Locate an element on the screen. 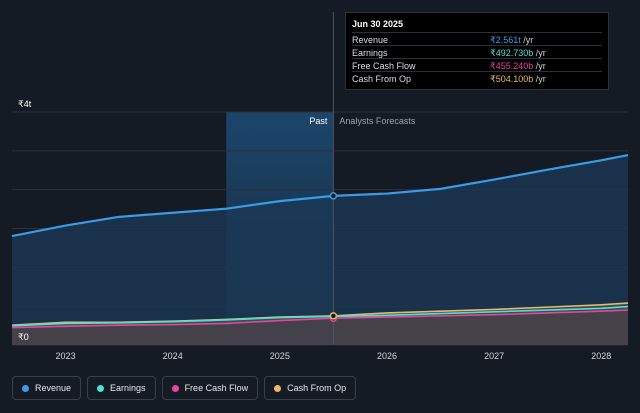  x-tick-label: 2028 is located at coordinates (601, 356).